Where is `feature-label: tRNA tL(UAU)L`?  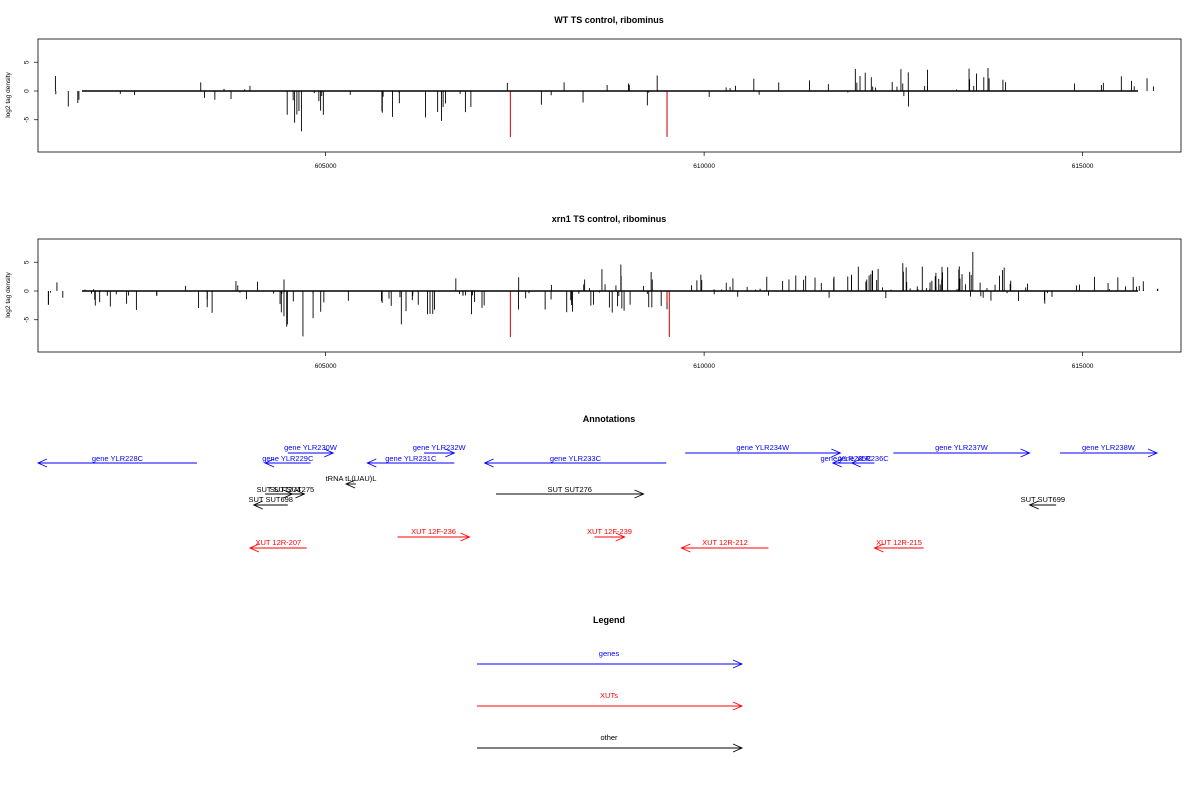 feature-label: tRNA tL(UAU)L is located at coordinates (351, 478).